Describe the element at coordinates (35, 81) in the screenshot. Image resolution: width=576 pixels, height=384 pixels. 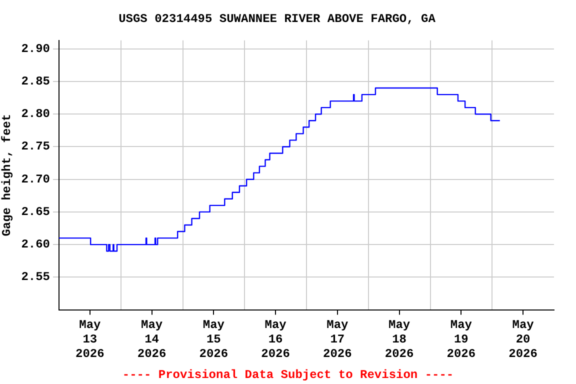
I see `y-tick-label: 2.85` at that location.